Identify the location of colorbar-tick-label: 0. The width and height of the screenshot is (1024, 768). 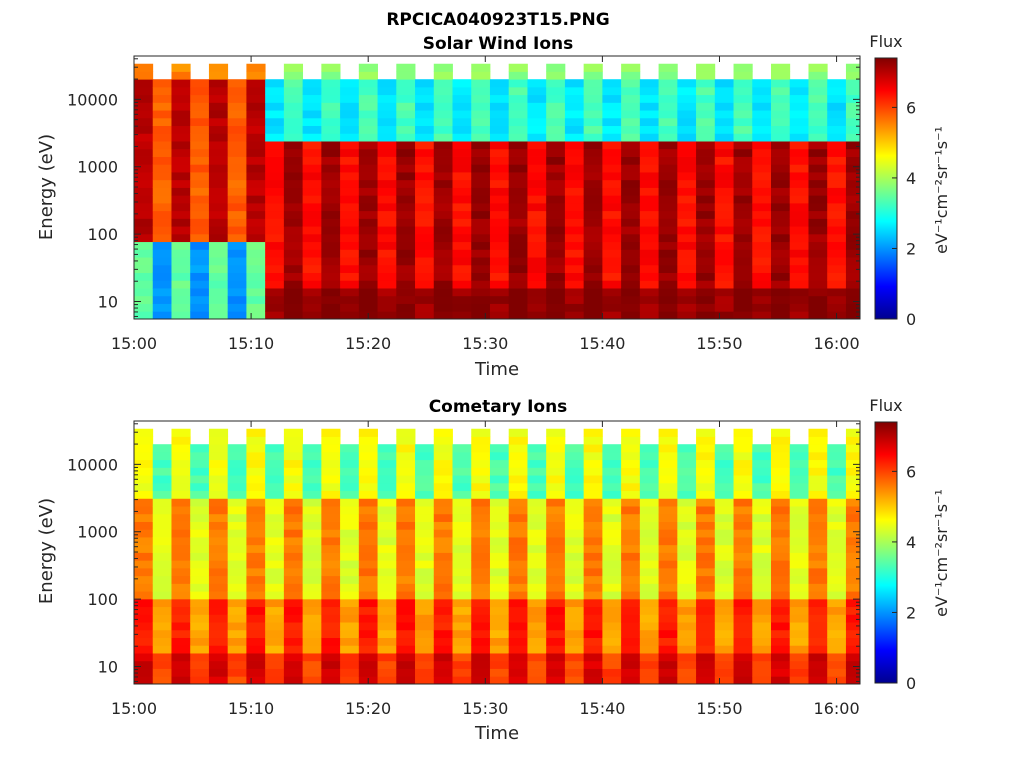
(911, 683).